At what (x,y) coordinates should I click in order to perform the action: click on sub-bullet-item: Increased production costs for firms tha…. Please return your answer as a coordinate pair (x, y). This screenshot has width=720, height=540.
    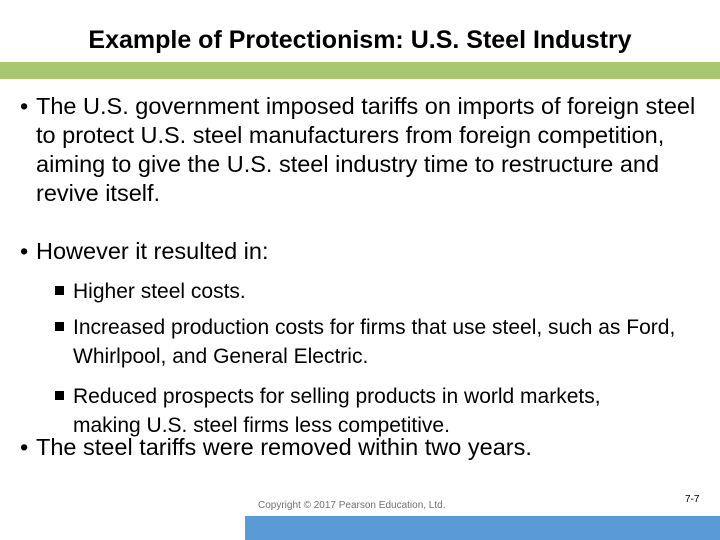
    Looking at the image, I should click on (380, 342).